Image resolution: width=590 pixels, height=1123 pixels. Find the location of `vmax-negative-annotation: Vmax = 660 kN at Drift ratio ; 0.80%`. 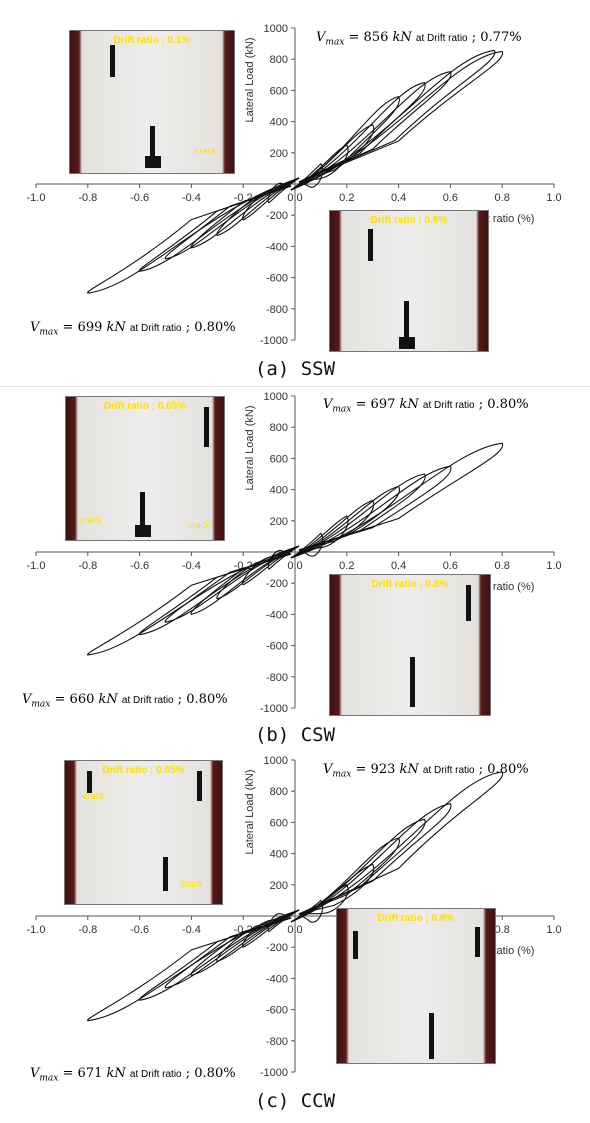

vmax-negative-annotation: Vmax = 660 kN at Drift ratio ; 0.80% is located at coordinates (125, 701).